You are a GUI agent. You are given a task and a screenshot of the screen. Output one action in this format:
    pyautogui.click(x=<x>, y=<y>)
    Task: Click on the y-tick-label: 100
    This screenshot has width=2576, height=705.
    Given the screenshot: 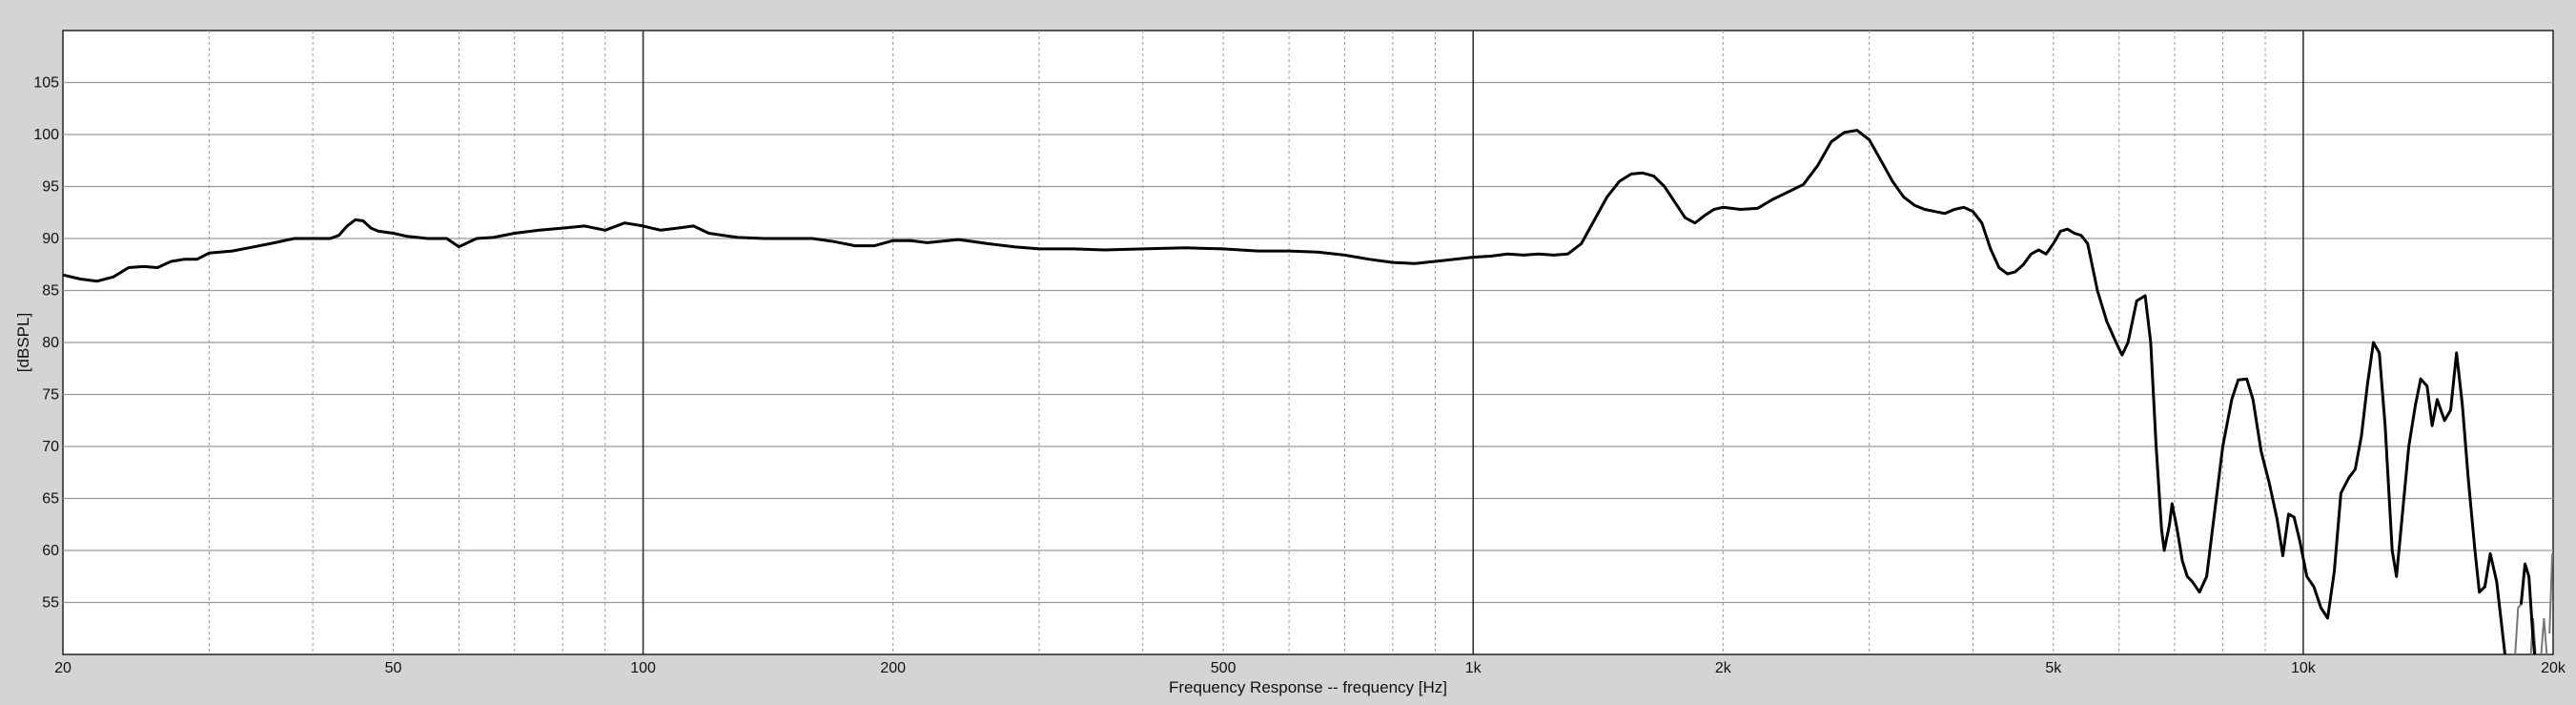 What is the action you would take?
    pyautogui.click(x=46, y=135)
    